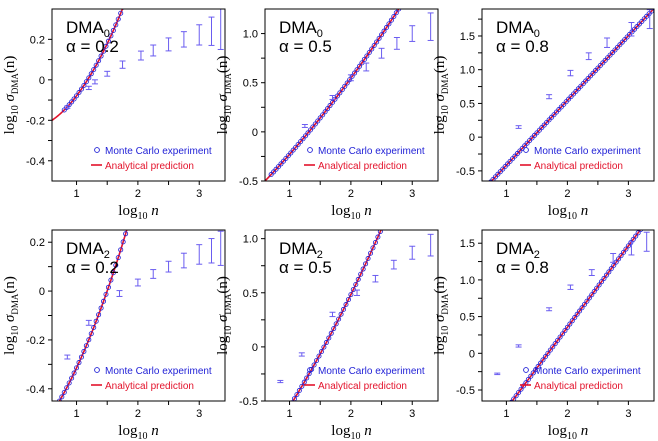 The image size is (658, 441). Describe the element at coordinates (526, 370) in the screenshot. I see `legend-mc-marker` at that location.